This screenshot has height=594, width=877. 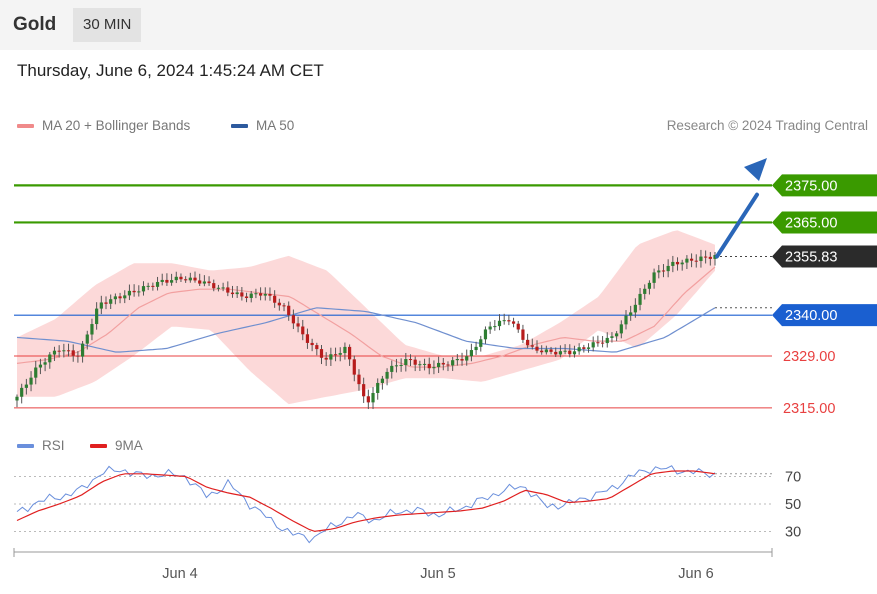 I want to click on level-label: 2365.00, so click(x=811, y=223).